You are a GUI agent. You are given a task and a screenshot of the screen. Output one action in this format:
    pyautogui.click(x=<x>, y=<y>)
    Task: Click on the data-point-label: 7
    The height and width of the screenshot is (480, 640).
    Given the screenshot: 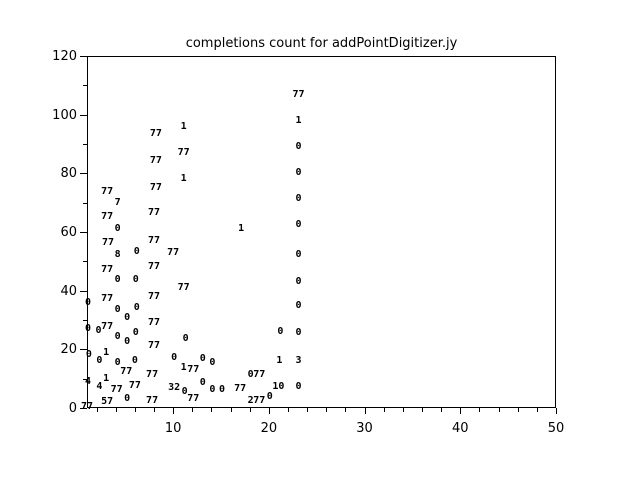 What is the action you would take?
    pyautogui.click(x=117, y=202)
    